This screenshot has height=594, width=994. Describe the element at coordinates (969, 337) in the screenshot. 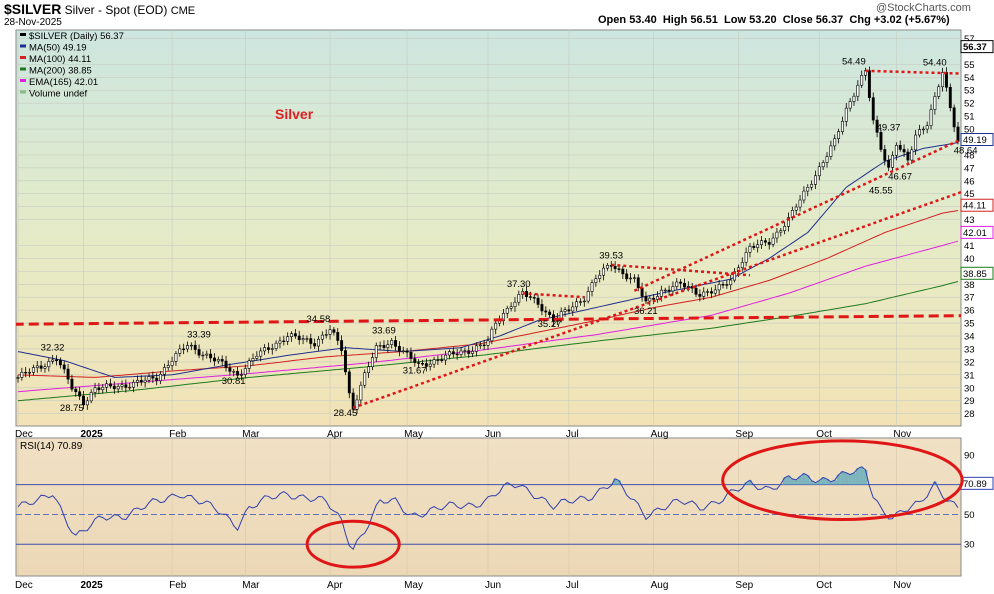

I see `price-tick-label: 34` at that location.